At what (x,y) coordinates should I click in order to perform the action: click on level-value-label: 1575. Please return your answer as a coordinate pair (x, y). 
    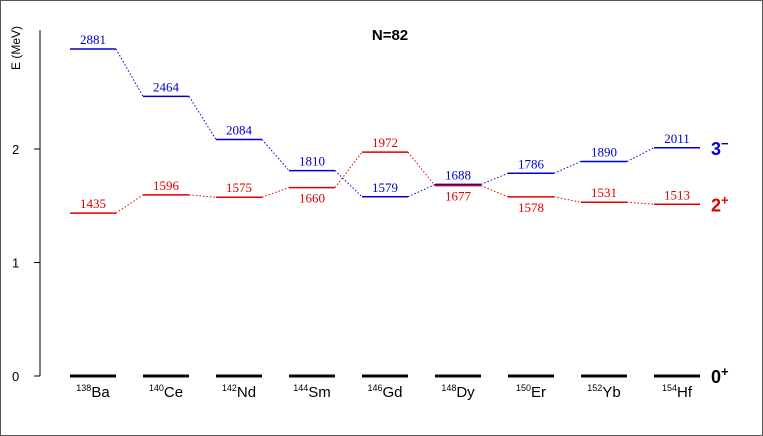
    Looking at the image, I should click on (239, 187).